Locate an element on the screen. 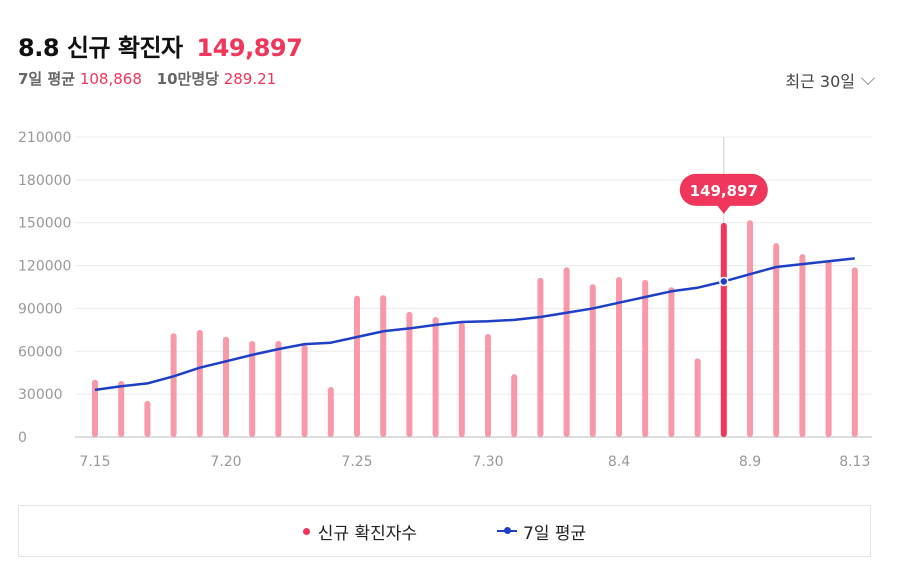 The image size is (901, 572). title-date: 8.8 is located at coordinates (39, 48).